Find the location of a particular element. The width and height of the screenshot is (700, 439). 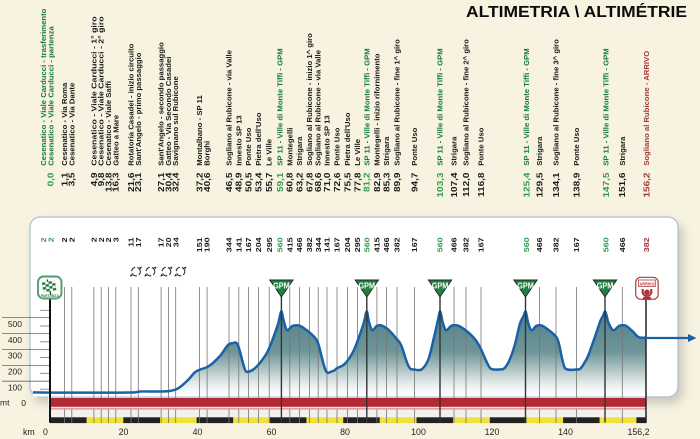

svg-text: 147,5 is located at coordinates (606, 185).